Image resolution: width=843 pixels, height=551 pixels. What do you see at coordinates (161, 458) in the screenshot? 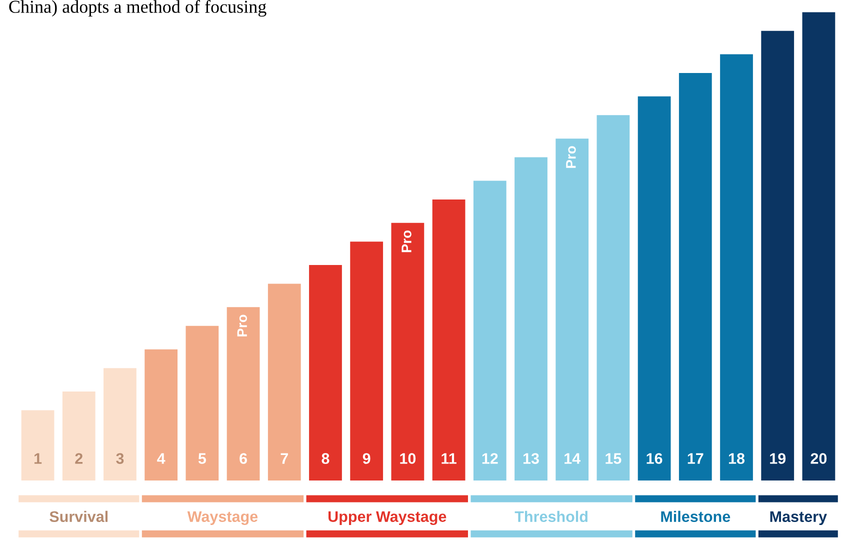
I see `x-tick-label: 4` at bounding box center [161, 458].